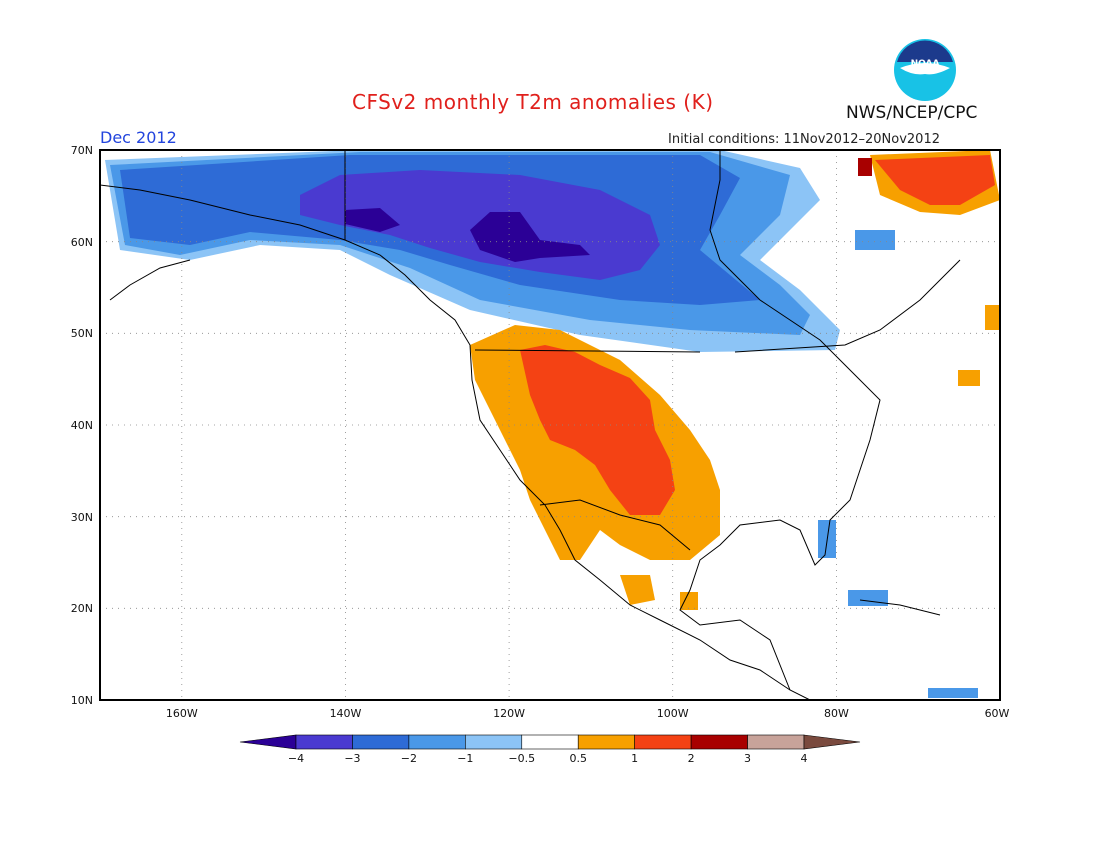  Describe the element at coordinates (673, 713) in the screenshot. I see `lon-label: 100W` at that location.